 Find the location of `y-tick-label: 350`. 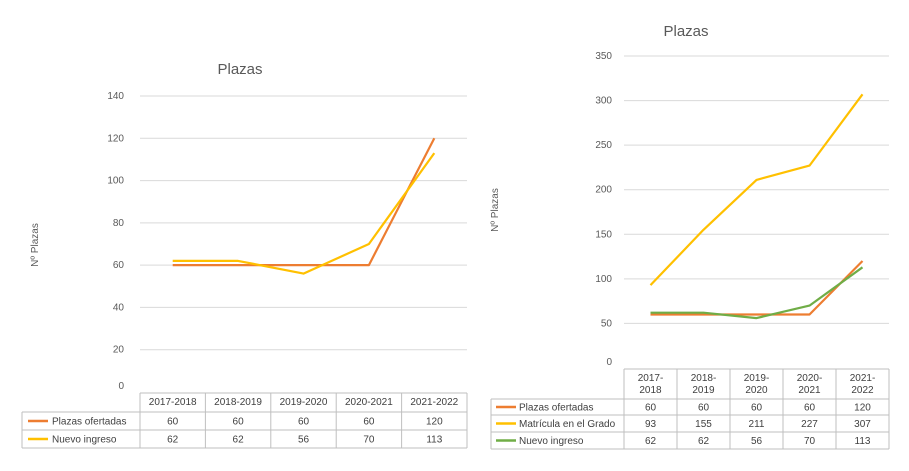

y-tick-label: 350 is located at coordinates (603, 56).